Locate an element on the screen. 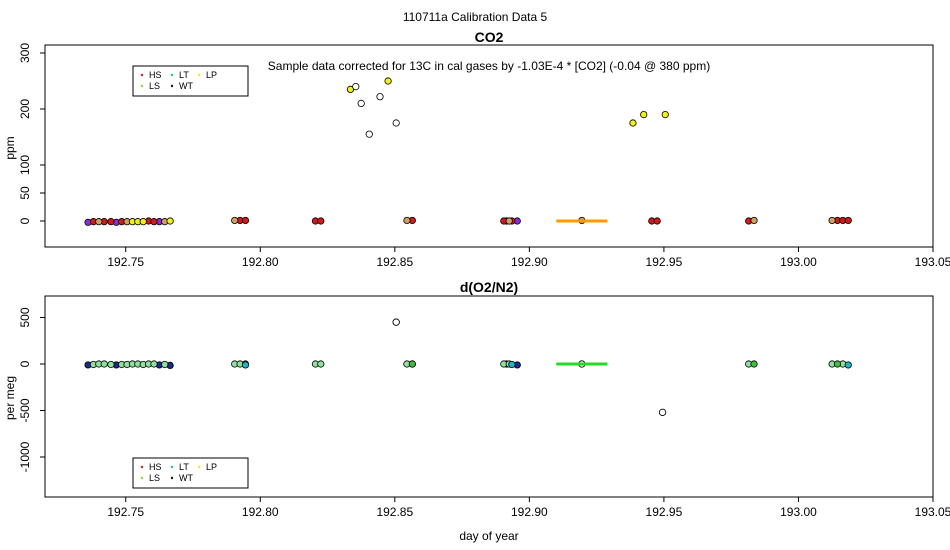 This screenshot has height=550, width=950. co2-legend-label-lt: LT is located at coordinates (184, 75).